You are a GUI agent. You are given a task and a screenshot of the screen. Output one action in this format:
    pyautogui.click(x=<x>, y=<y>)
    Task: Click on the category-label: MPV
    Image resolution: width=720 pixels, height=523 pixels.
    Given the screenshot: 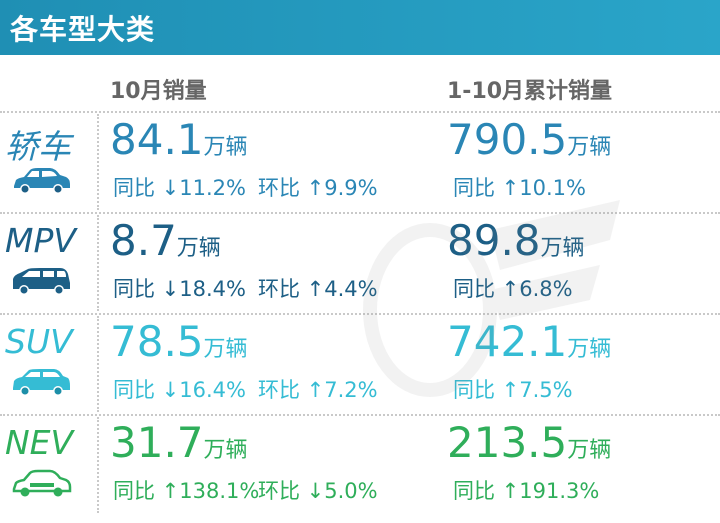 What is the action you would take?
    pyautogui.click(x=40, y=240)
    